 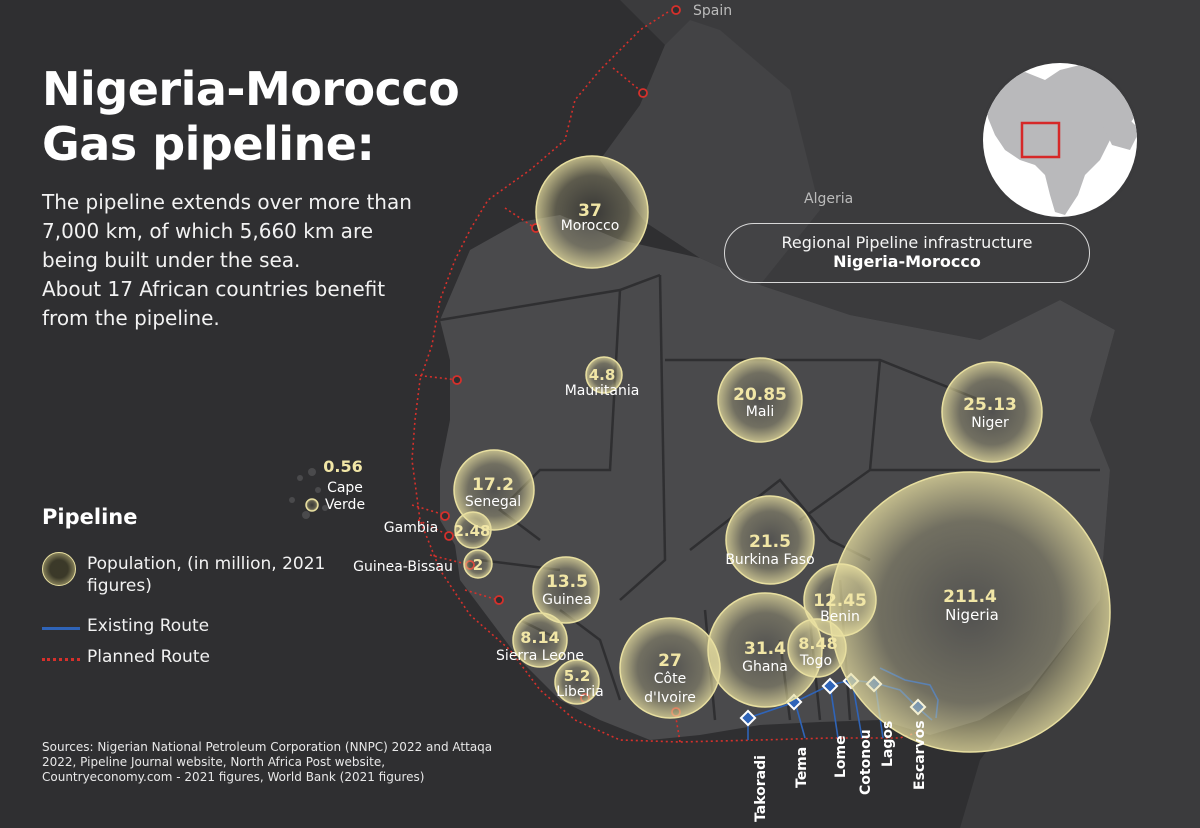 What do you see at coordinates (214, 289) in the screenshot?
I see `description-line: About 17 African countries benefit` at bounding box center [214, 289].